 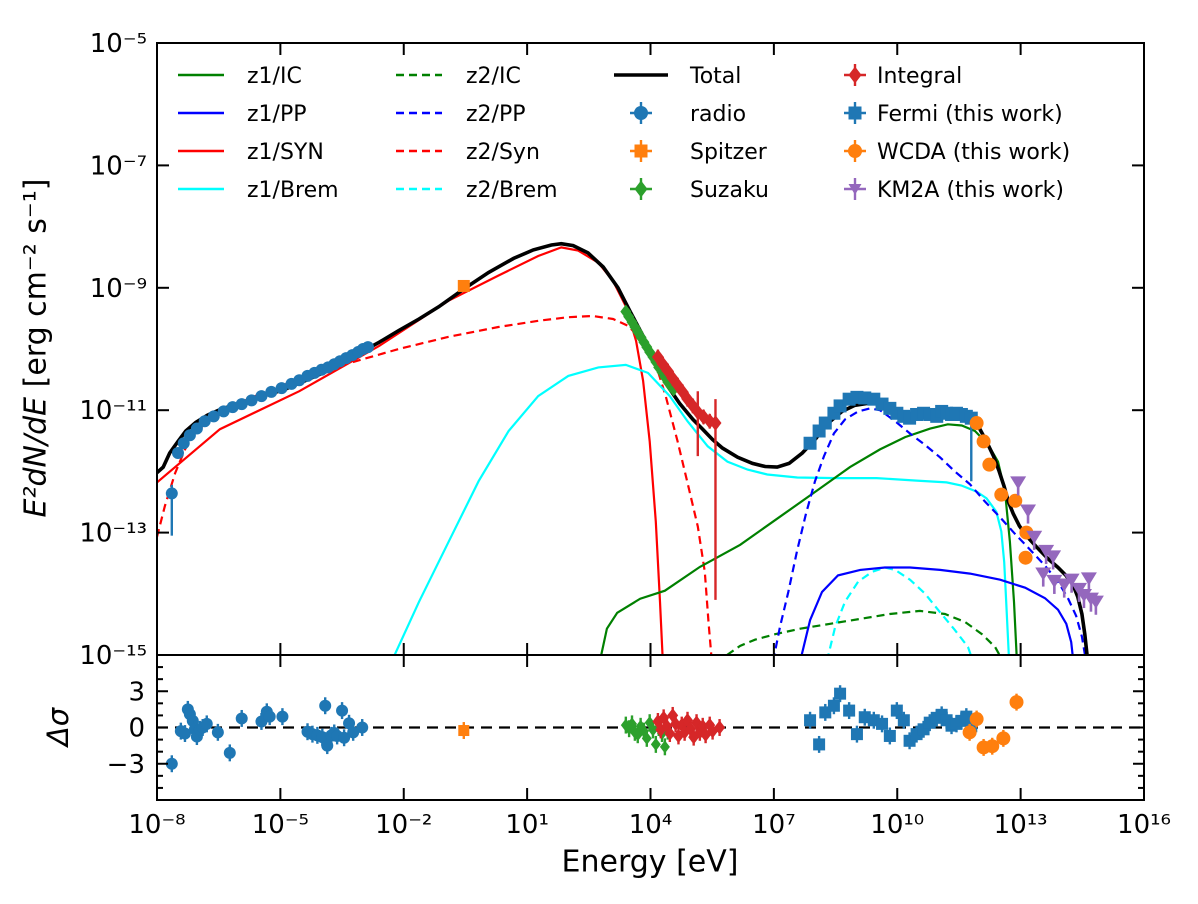 What do you see at coordinates (496, 114) in the screenshot?
I see `legend-label: z2/PP` at bounding box center [496, 114].